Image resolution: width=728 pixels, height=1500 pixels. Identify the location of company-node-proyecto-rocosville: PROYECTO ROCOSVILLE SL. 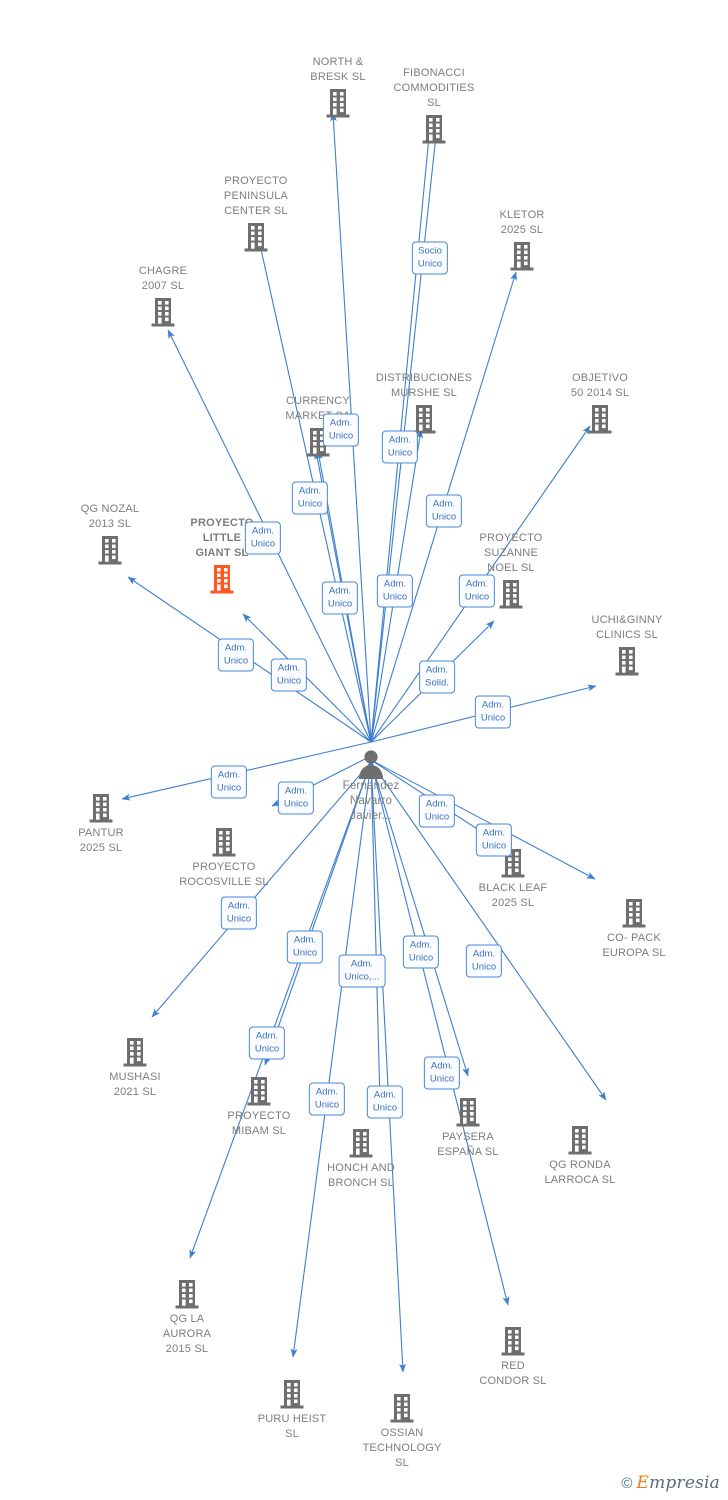
(224, 858).